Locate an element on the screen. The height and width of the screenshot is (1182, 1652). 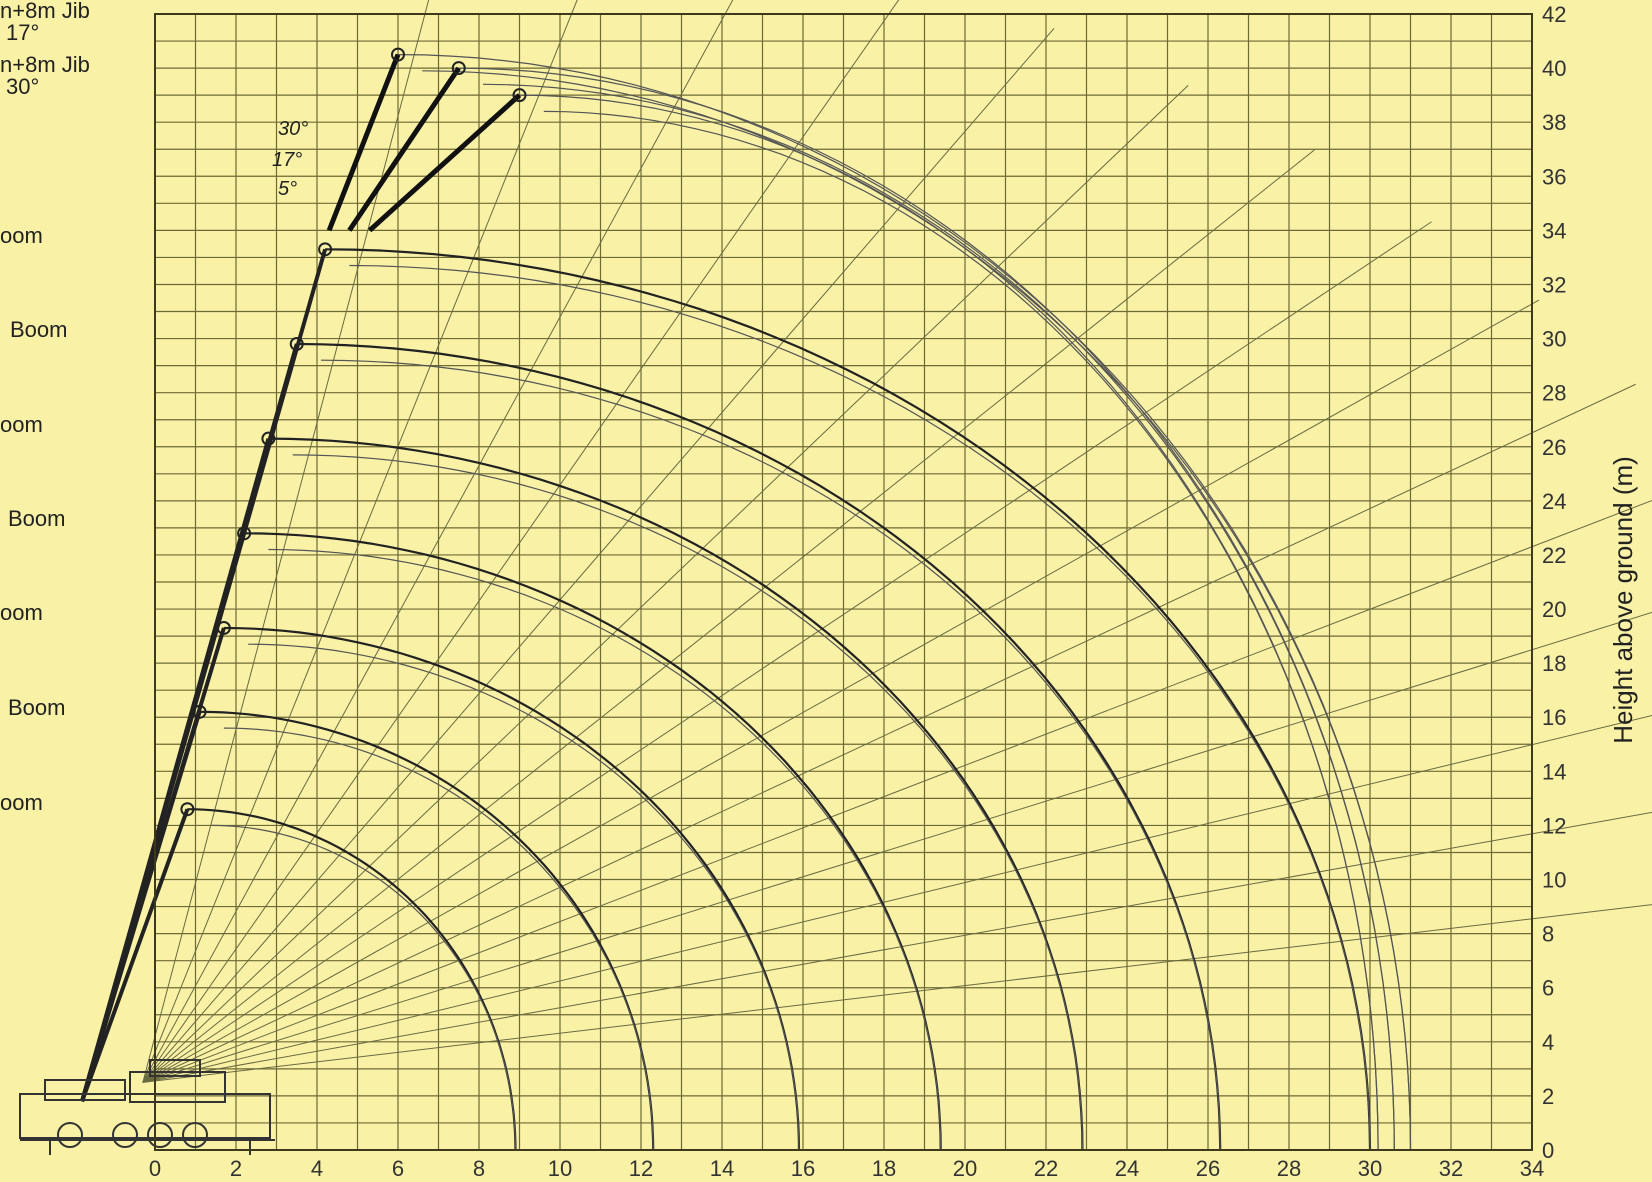
boom-label-2: Boom is located at coordinates (36, 707).